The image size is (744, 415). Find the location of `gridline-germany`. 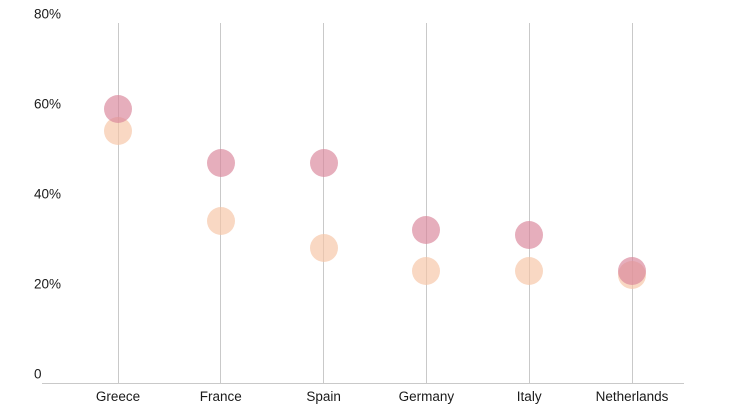

gridline-germany is located at coordinates (426, 203).